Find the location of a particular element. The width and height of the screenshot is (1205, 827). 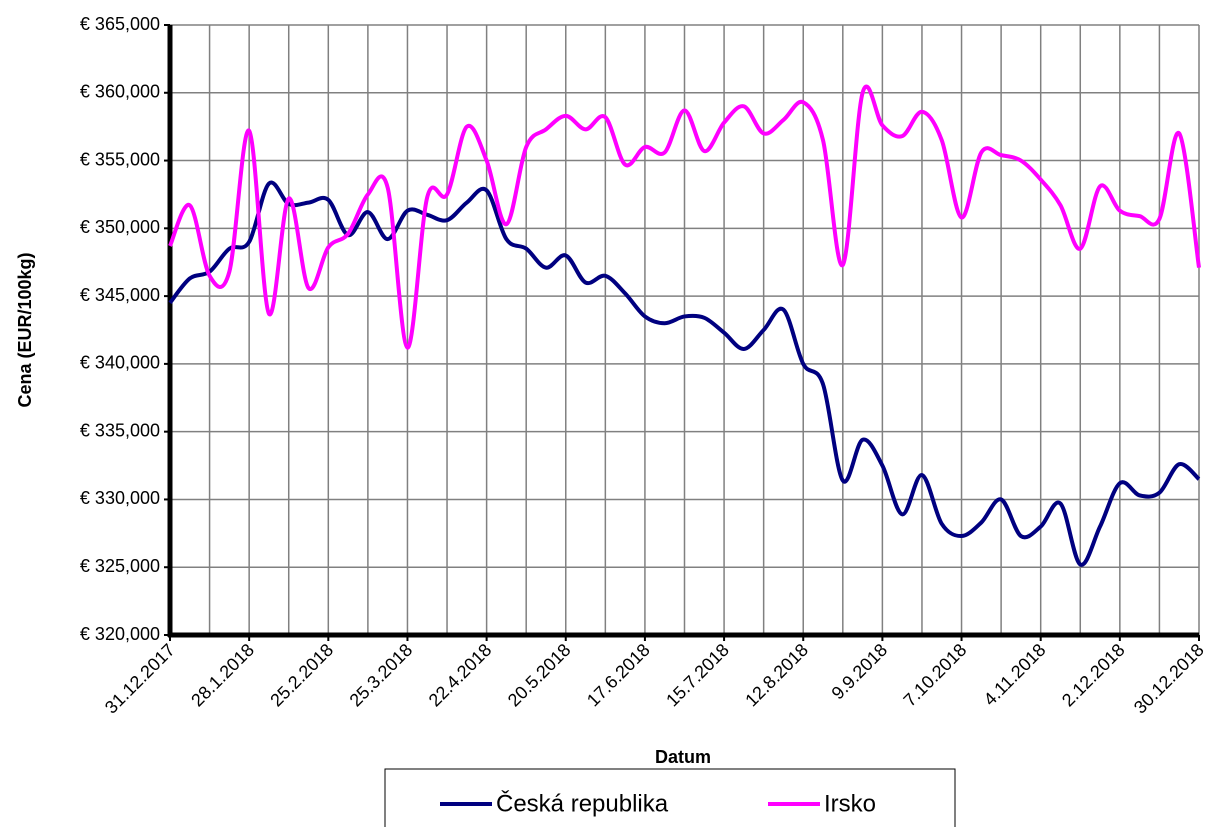

x-tick-label: 31.12.2017 is located at coordinates (140, 679).